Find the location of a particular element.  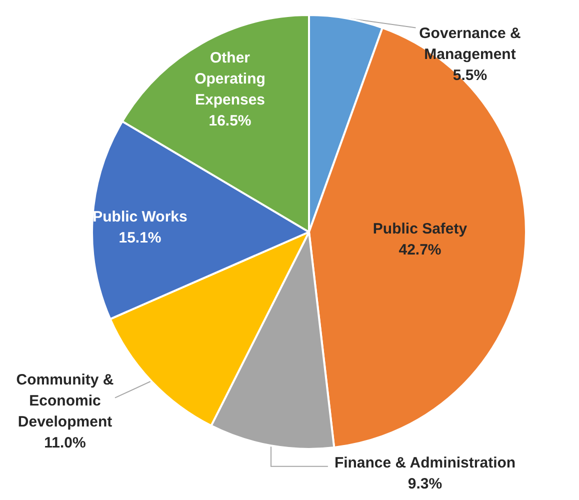

data-label: 9.3% is located at coordinates (425, 484).